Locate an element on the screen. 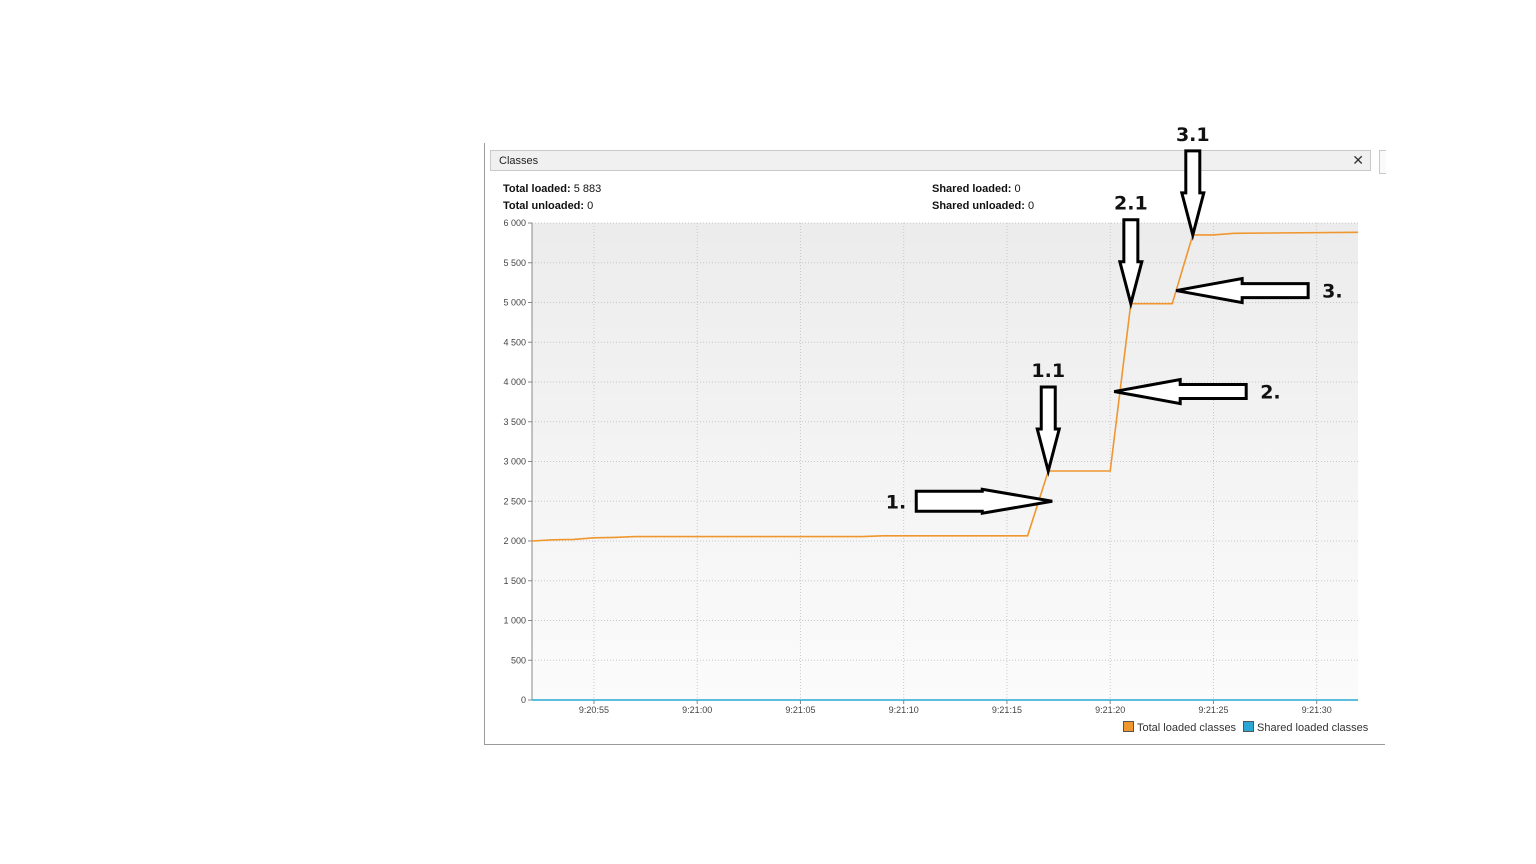 Image resolution: width=1536 pixels, height=864 pixels. y-tick-label: 2 500 is located at coordinates (514, 501).